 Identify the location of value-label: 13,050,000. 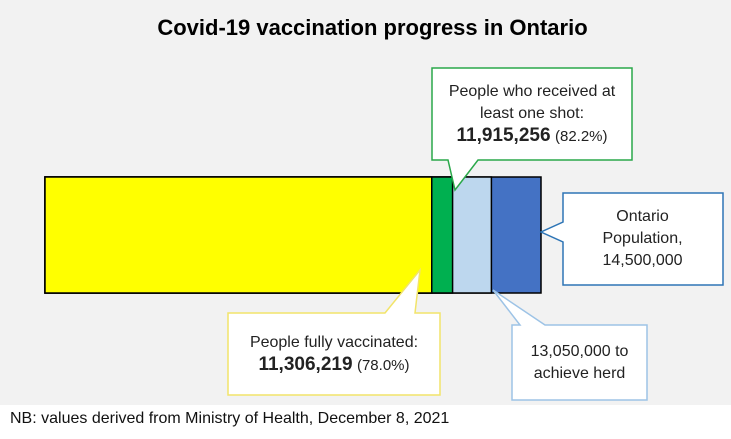
(570, 351).